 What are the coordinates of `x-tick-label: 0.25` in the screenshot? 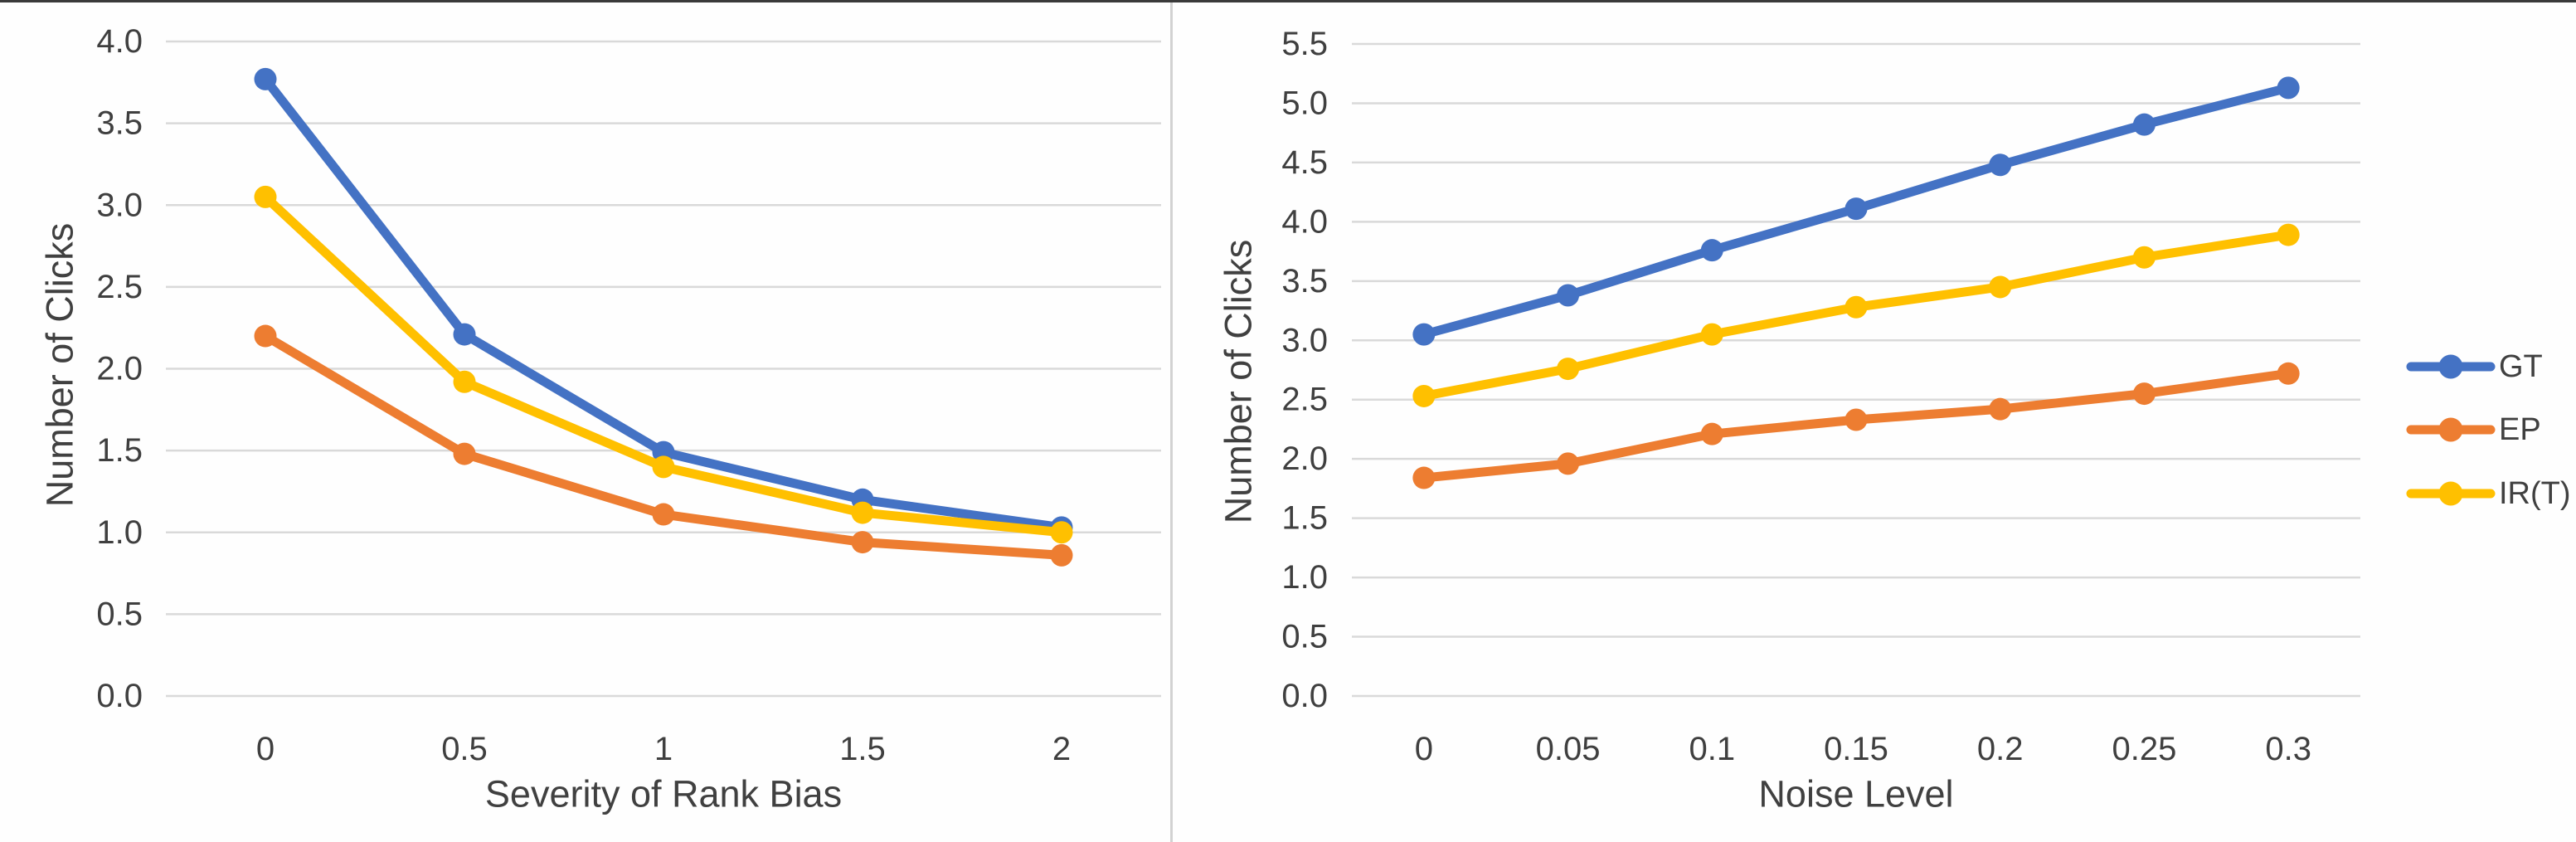 It's located at (2144, 749).